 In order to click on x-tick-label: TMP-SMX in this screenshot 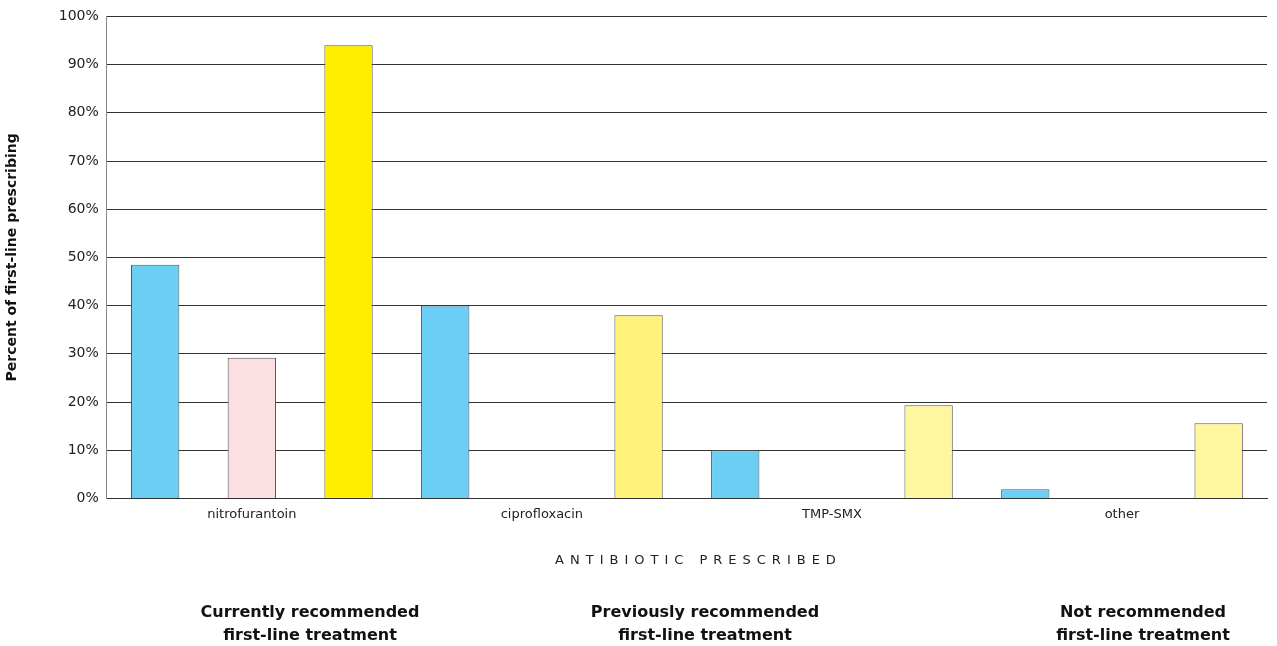, I will do `click(831, 513)`.